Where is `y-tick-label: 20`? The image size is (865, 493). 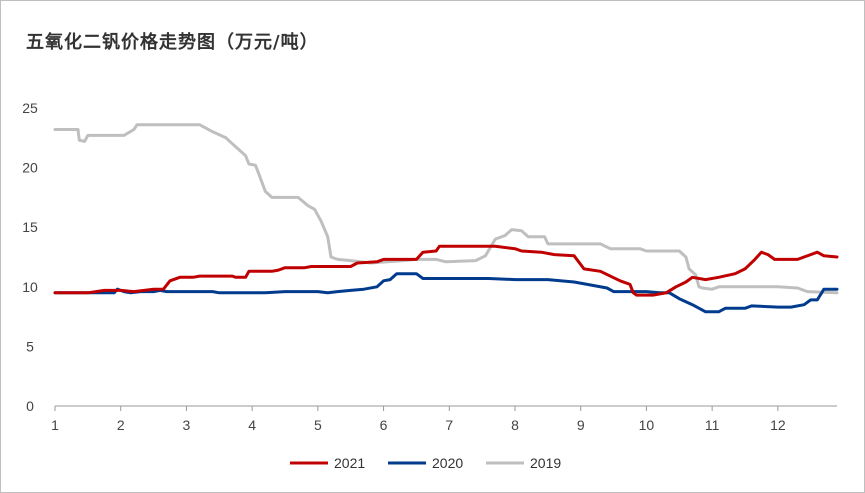
y-tick-label: 20 is located at coordinates (30, 168).